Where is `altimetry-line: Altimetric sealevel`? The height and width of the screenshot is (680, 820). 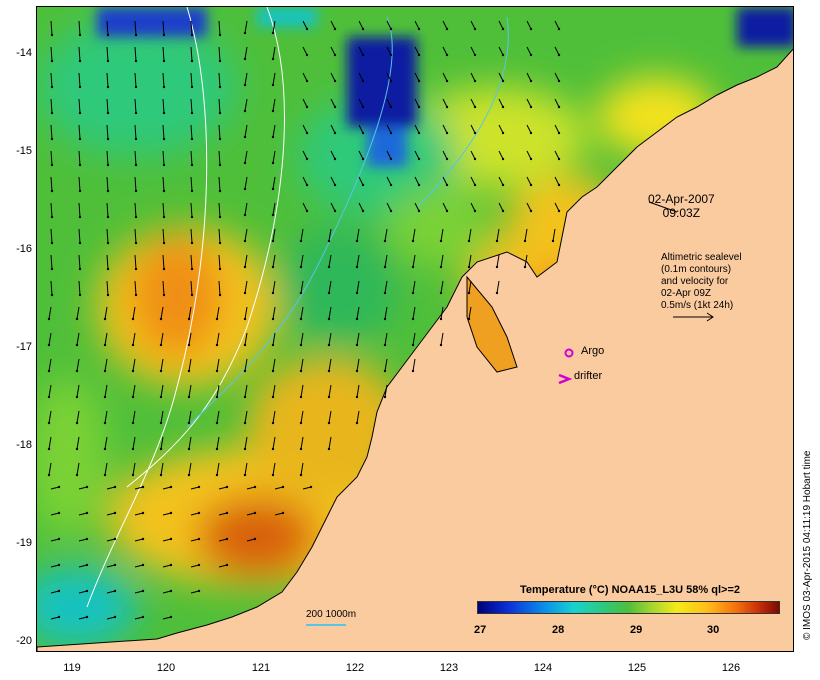 altimetry-line: Altimetric sealevel is located at coordinates (701, 257).